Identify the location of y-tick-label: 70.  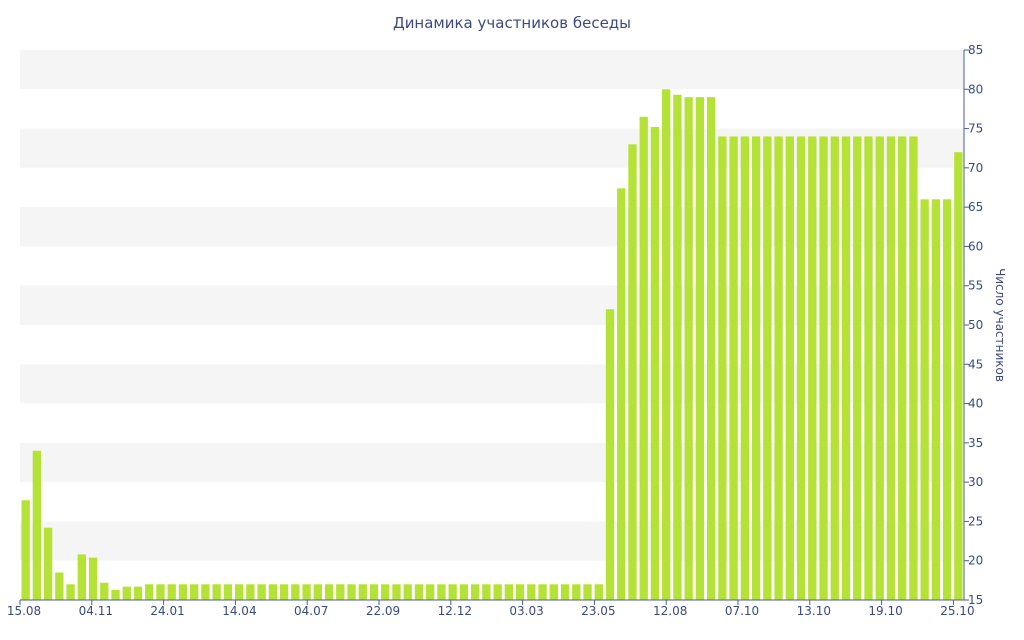
(975, 168).